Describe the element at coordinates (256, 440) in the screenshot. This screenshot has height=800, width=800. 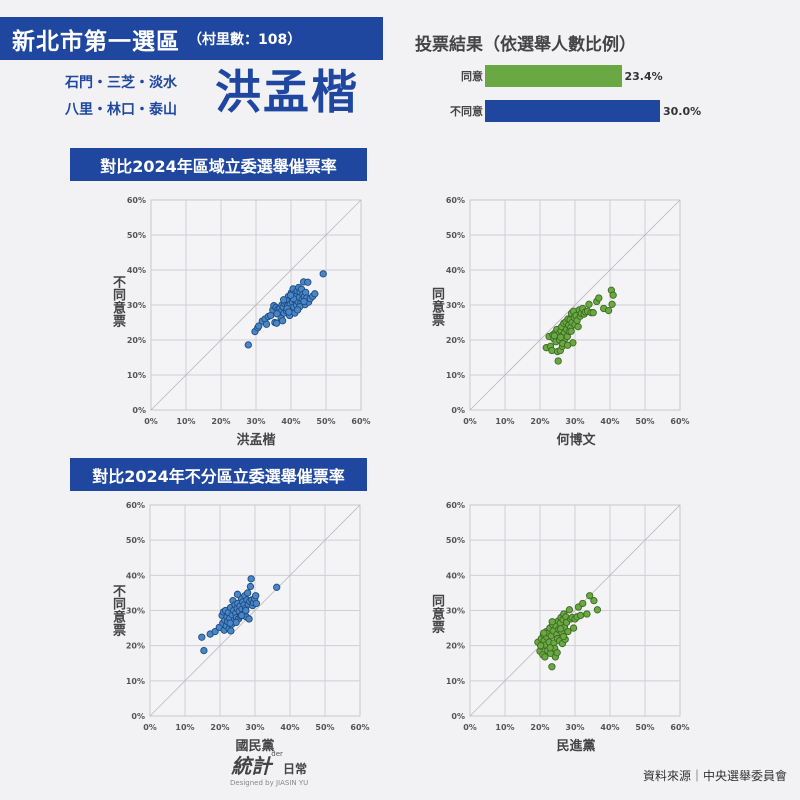
I see `x-axis-label: 洪孟楷` at that location.